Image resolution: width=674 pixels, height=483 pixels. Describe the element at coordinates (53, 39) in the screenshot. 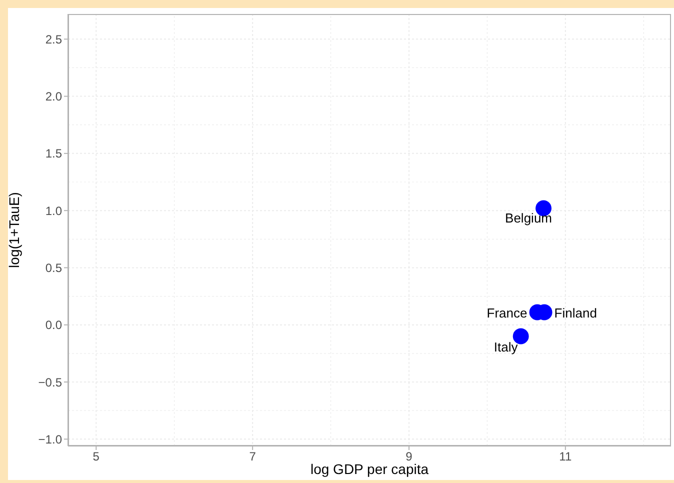

I see `y-tick-label: 2.5` at that location.